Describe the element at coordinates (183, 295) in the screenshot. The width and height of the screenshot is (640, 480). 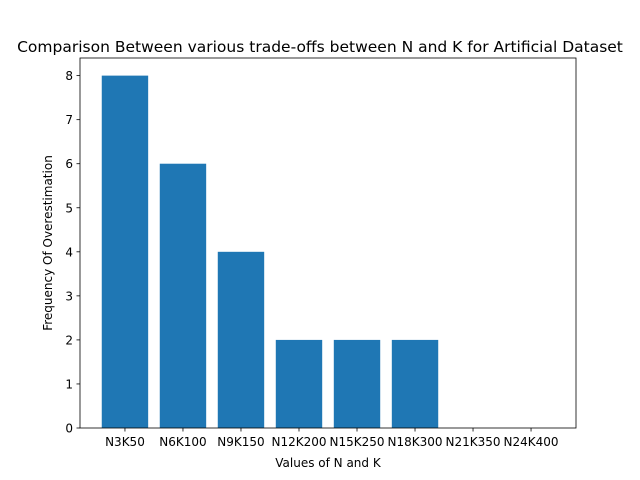
I see `bar-N6K100` at that location.